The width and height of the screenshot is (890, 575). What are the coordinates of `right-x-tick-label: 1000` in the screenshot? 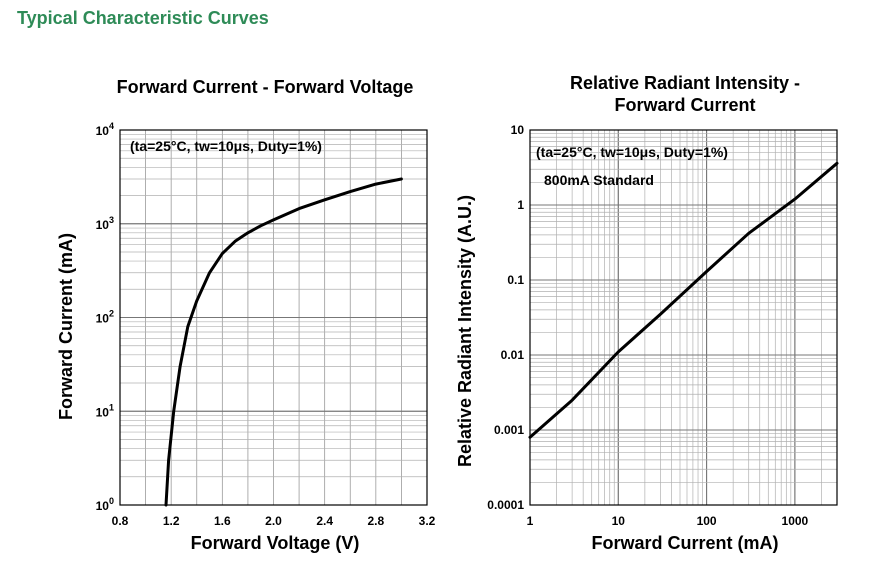 It's located at (795, 521).